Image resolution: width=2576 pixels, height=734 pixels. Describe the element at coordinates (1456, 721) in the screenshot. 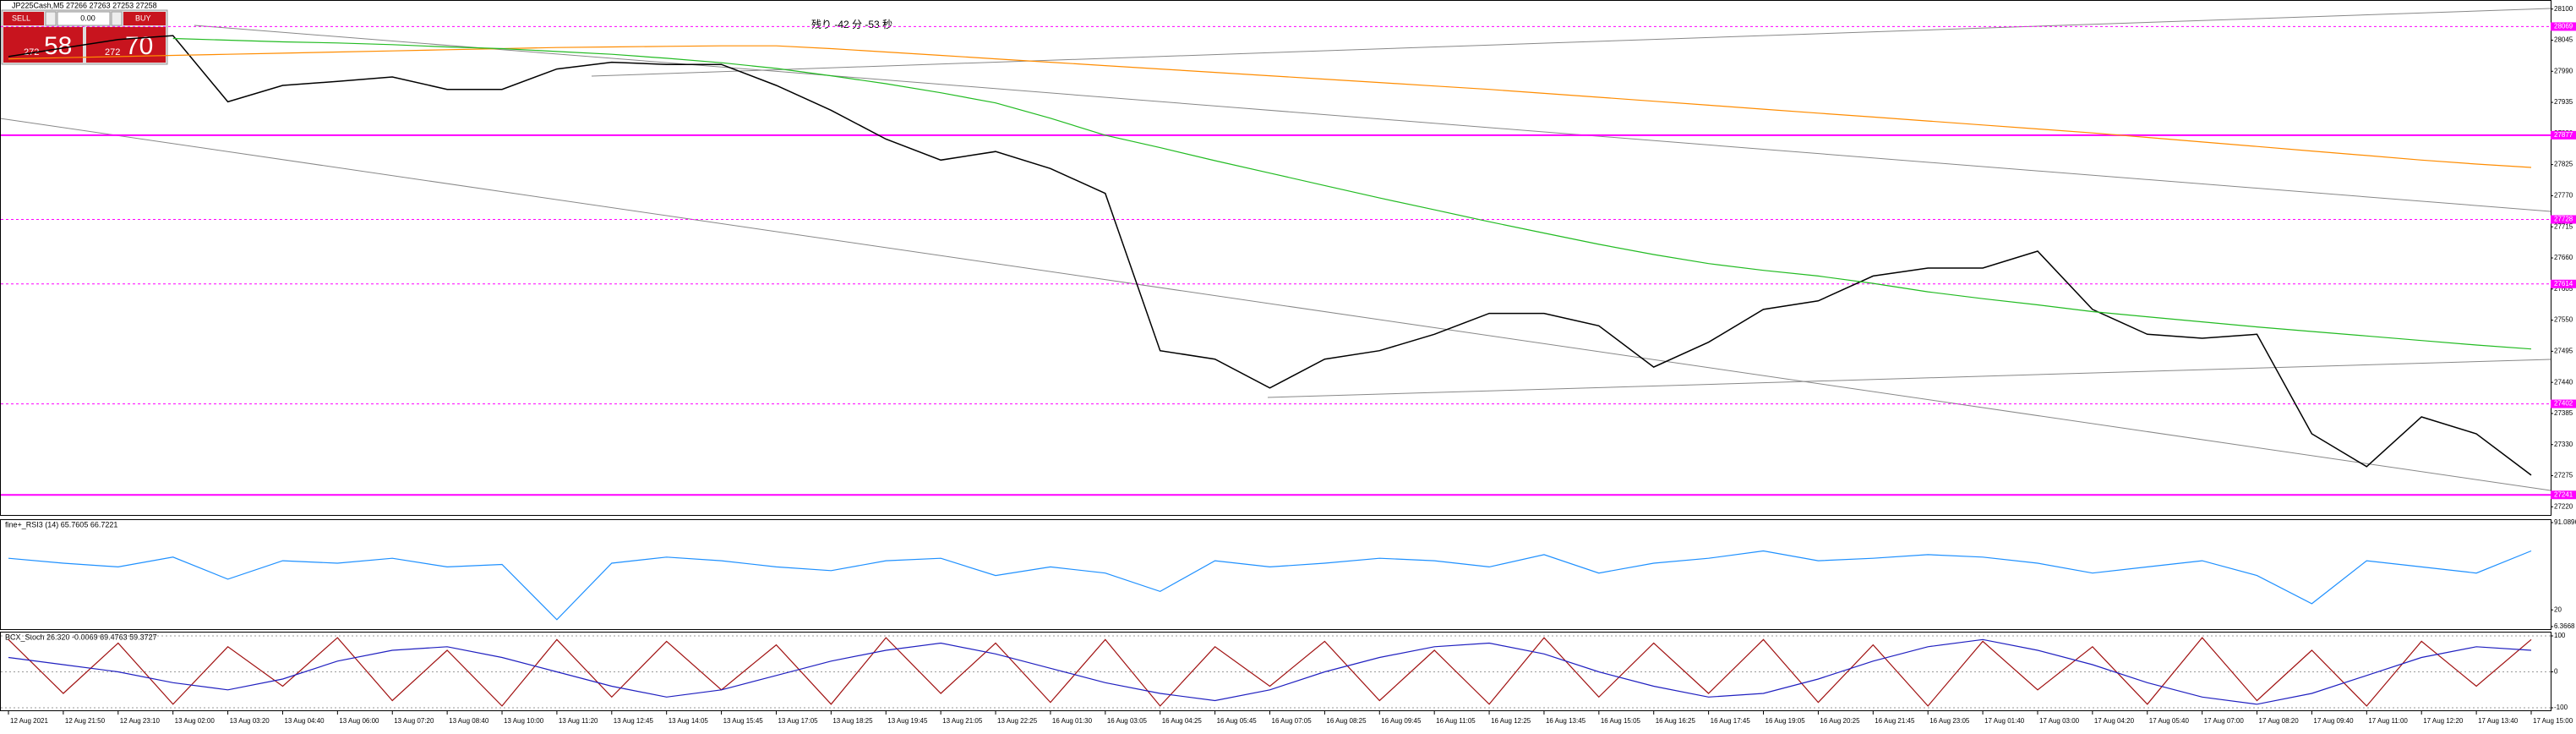

I see `x-tick-label: 16 Aug 11:05` at that location.